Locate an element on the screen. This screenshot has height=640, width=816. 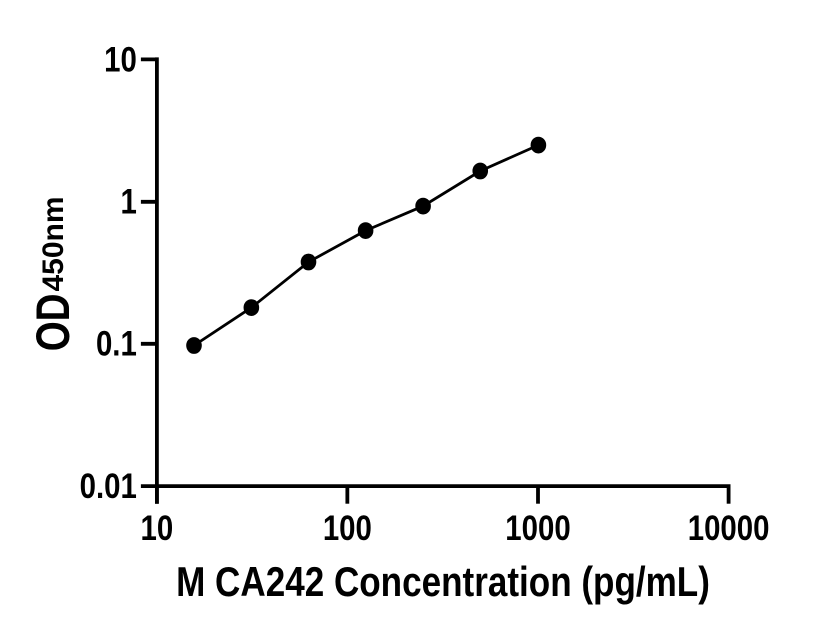
svg-text: 10000 is located at coordinates (729, 528).